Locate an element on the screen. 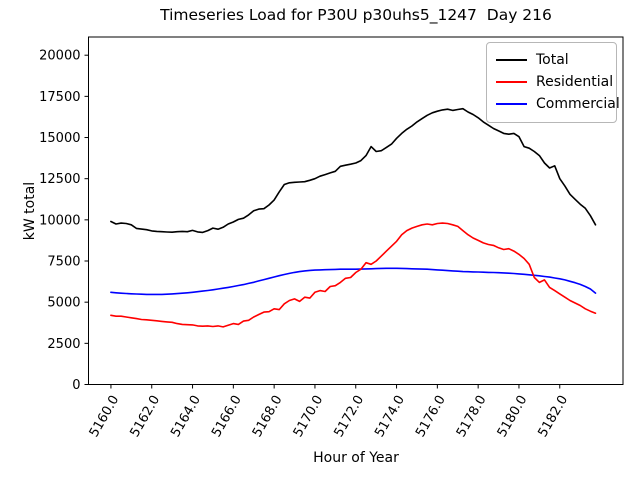 The height and width of the screenshot is (480, 640). legend-item-residential: Residential is located at coordinates (554, 82).